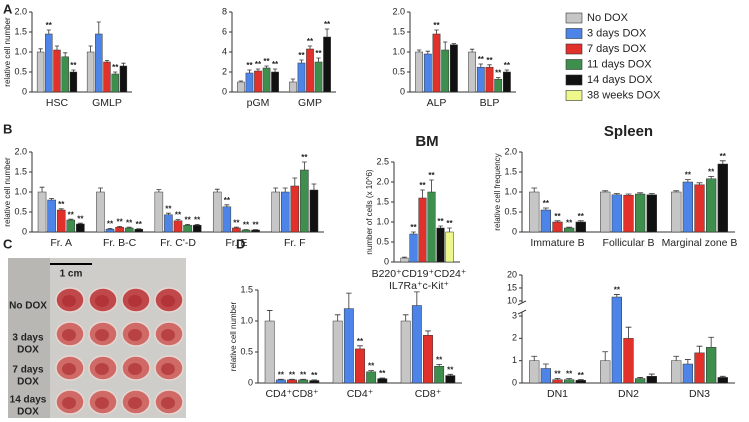 The height and width of the screenshot is (422, 749). What do you see at coordinates (7, 192) in the screenshot?
I see `y-axis-label: relative cell number` at bounding box center [7, 192].